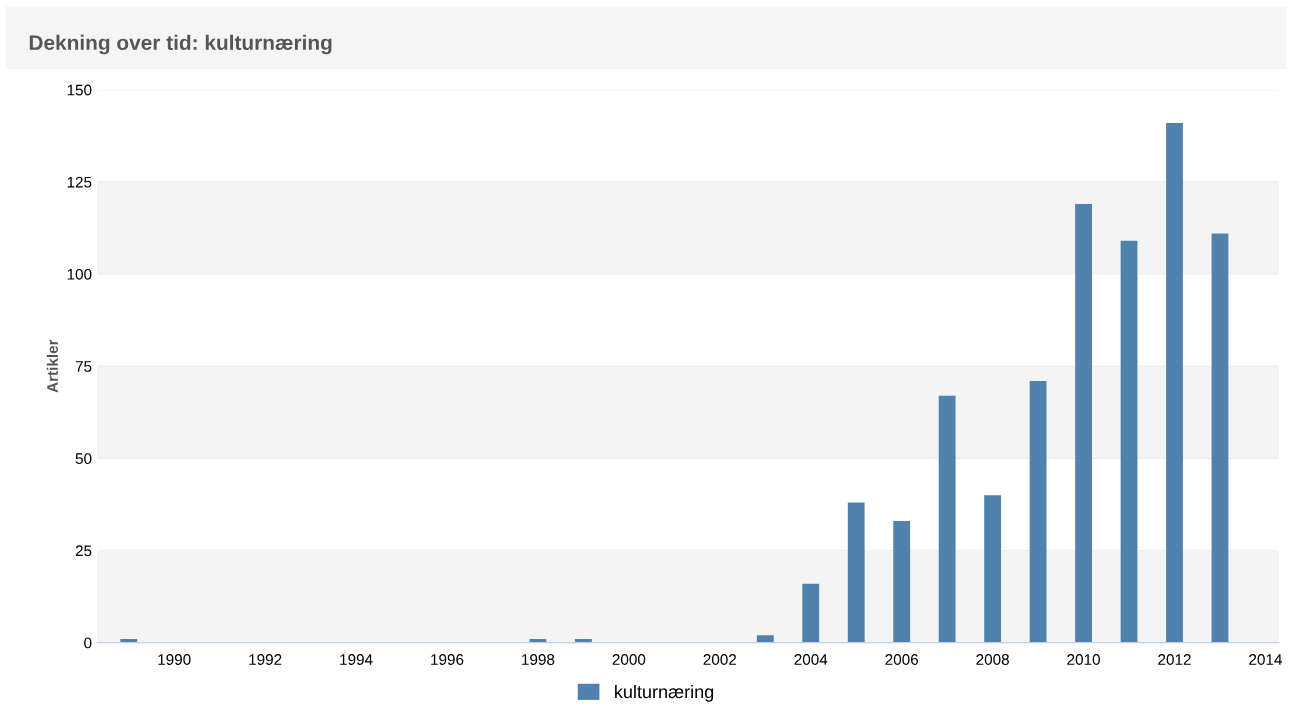 This screenshot has height=718, width=1292. What do you see at coordinates (720, 659) in the screenshot?
I see `x-tick-label: 2002` at bounding box center [720, 659].